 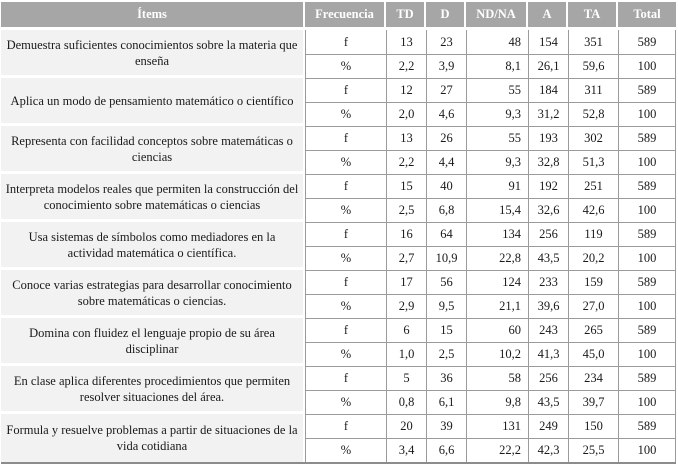 What do you see at coordinates (548, 186) in the screenshot?
I see `value-cell: 192` at bounding box center [548, 186].